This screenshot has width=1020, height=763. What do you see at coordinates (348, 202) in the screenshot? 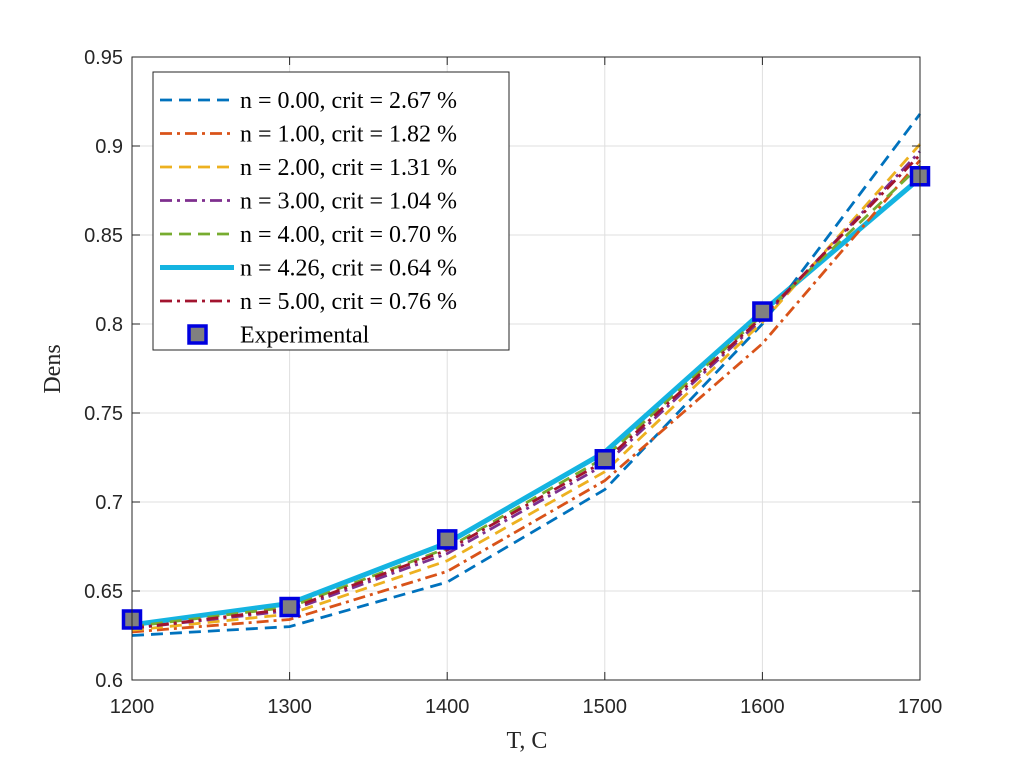
I see `legend-entry: n = 3.00, crit = 1.04 %` at bounding box center [348, 202].